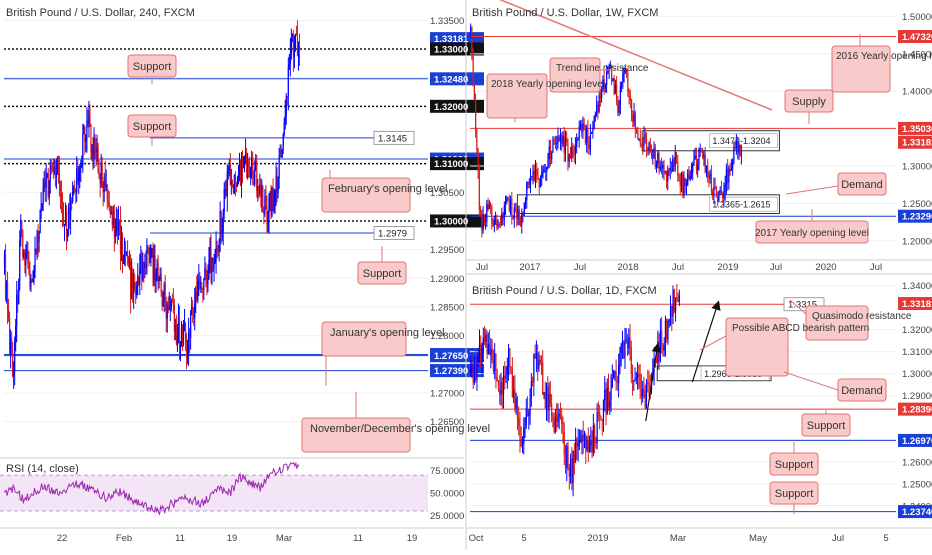  I want to click on daily-price-badge-label: 1.26970, so click(917, 441).